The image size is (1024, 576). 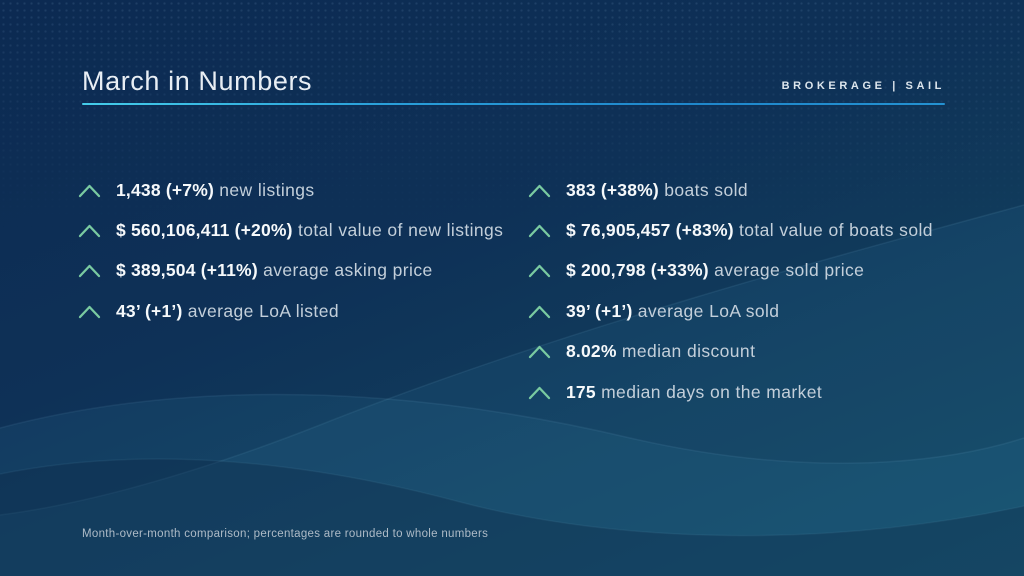 I want to click on stat-text: 383 (+38%) boats sold, so click(x=657, y=190).